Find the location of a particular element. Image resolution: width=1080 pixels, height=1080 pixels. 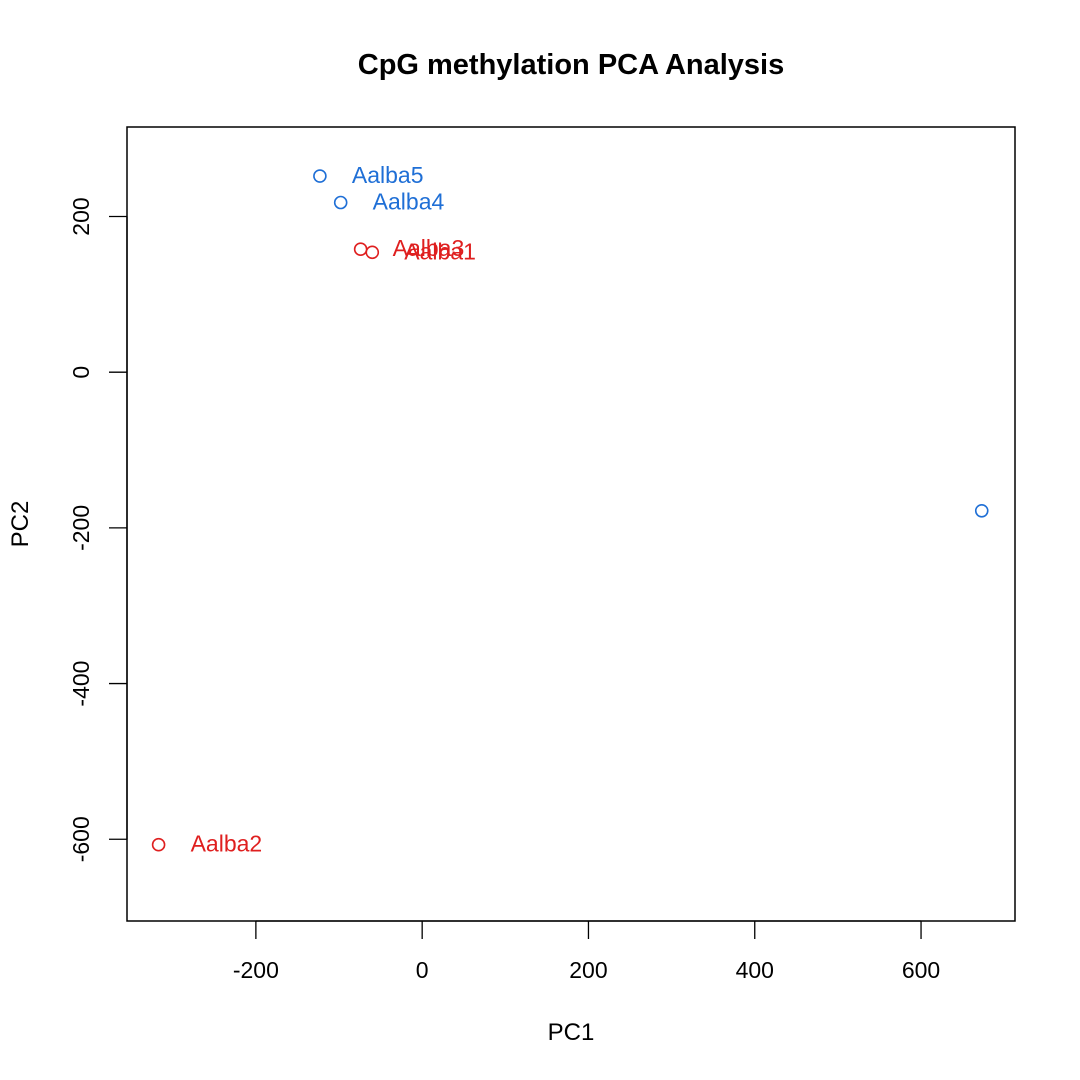

x-tick-label: 400 is located at coordinates (755, 970).